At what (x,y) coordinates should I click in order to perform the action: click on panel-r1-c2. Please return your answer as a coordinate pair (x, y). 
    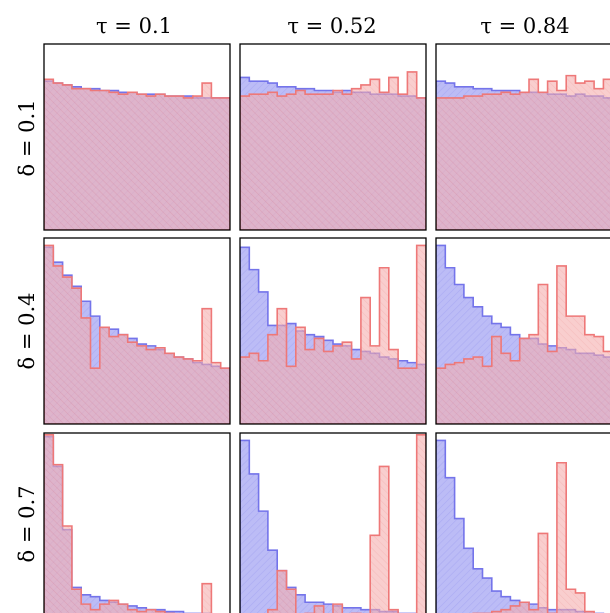
    Looking at the image, I should click on (522, 331).